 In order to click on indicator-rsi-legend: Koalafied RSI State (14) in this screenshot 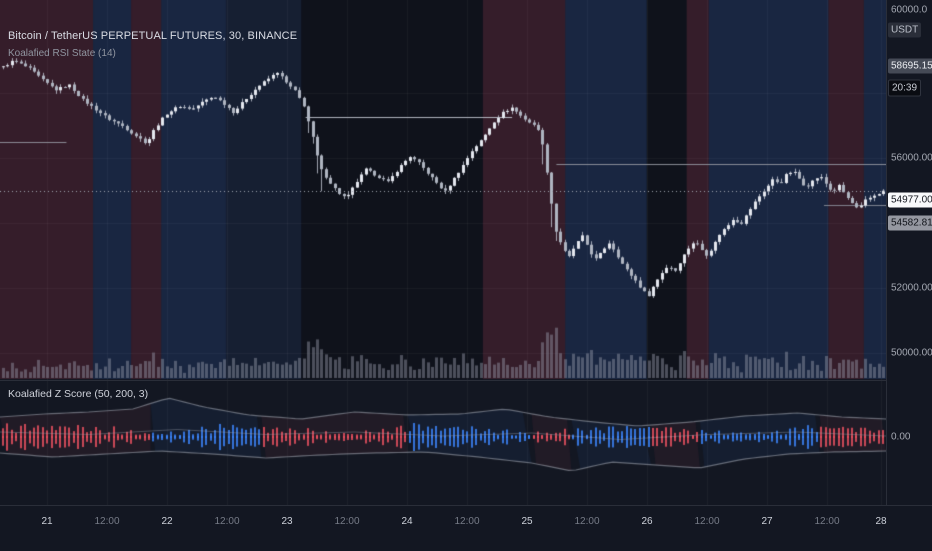, I will do `click(62, 53)`.